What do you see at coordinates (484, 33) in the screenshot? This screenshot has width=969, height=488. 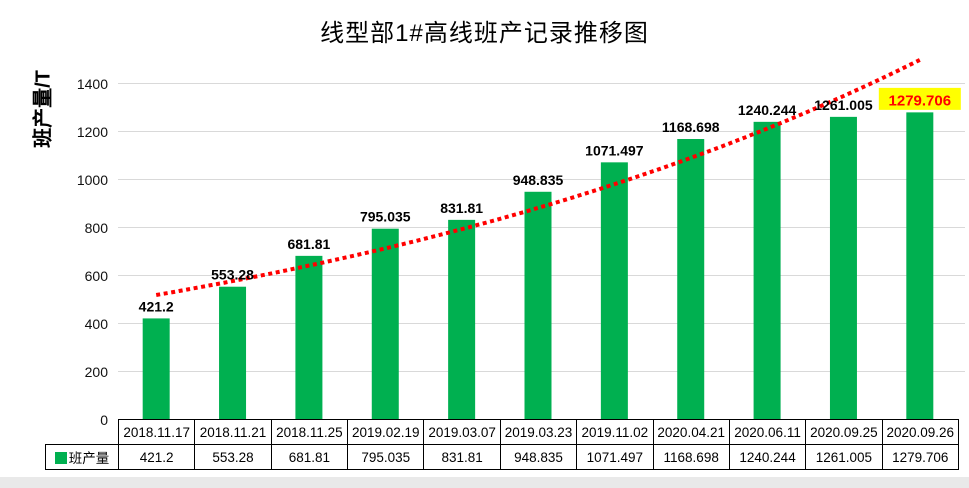 I see `chart-title: 线型部1#高线班产记录推移图` at bounding box center [484, 33].